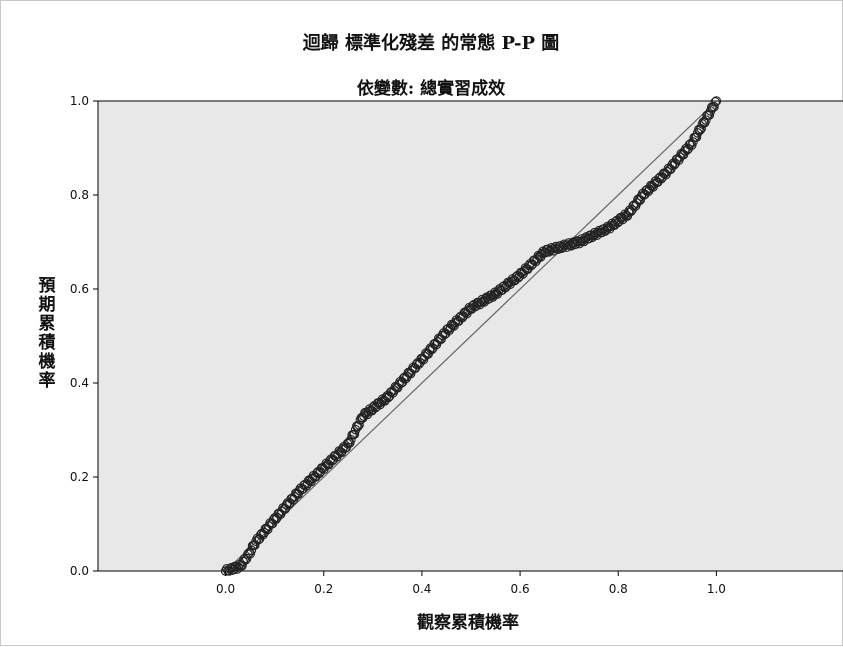  What do you see at coordinates (471, 583) in the screenshot?
I see `x-axis-ticks: 0.0 0.2 0.4 0.6 0.8 1.0` at bounding box center [471, 583].